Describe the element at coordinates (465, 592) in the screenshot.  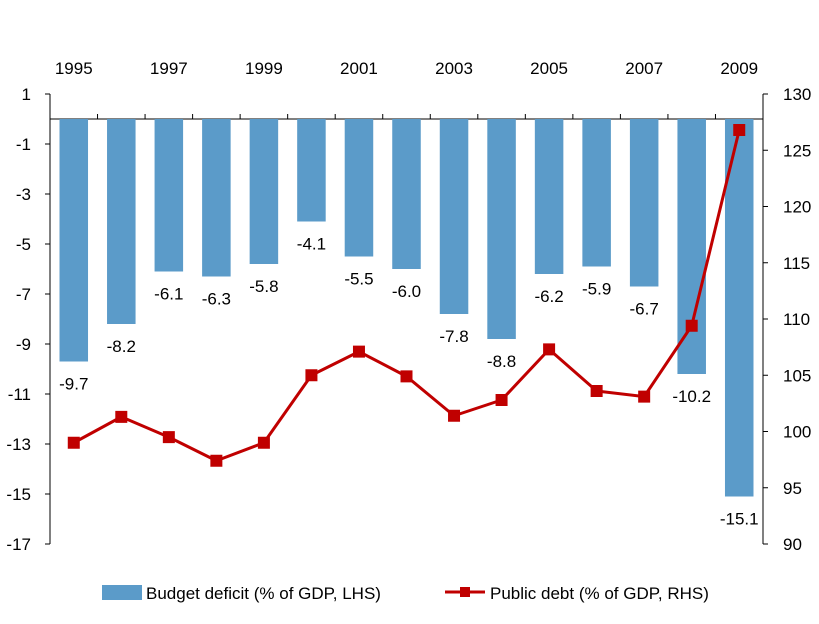
I see `legend-line-marker` at that location.